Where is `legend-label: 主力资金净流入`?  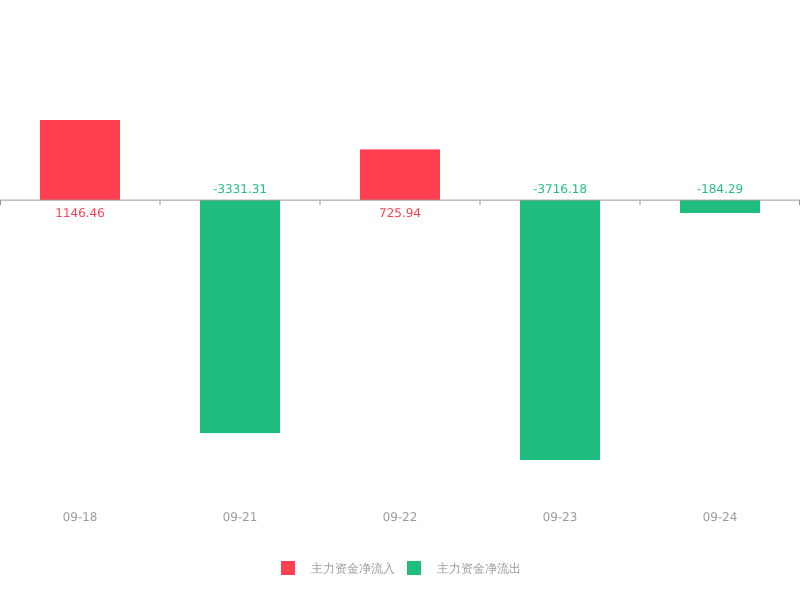
legend-label: 主力资金净流入 is located at coordinates (353, 569).